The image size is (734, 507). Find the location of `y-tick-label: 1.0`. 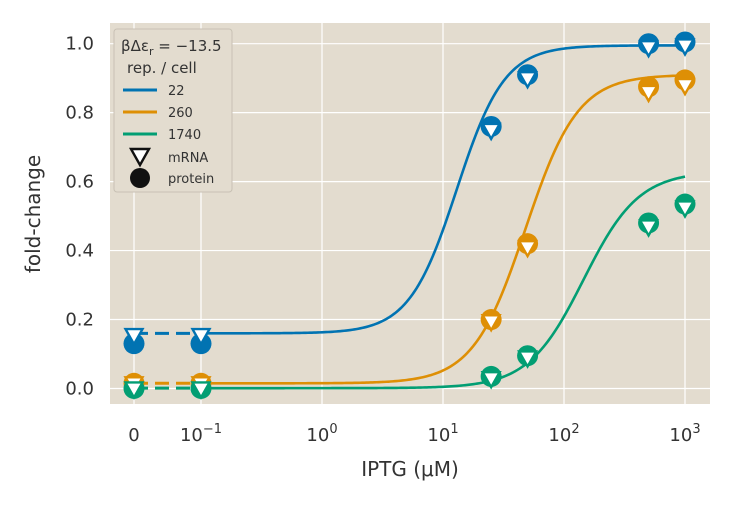

y-tick-label: 1.0 is located at coordinates (79, 44).